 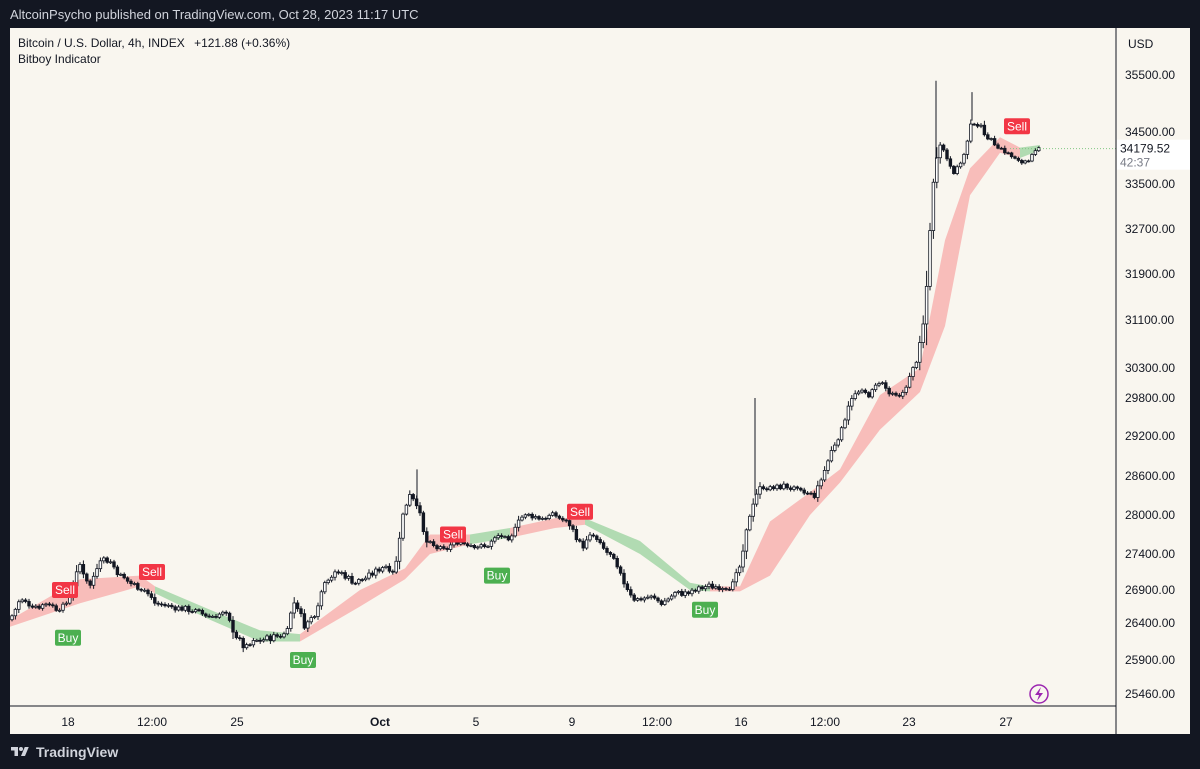 I want to click on signal-sell-text: Sell, so click(x=580, y=512).